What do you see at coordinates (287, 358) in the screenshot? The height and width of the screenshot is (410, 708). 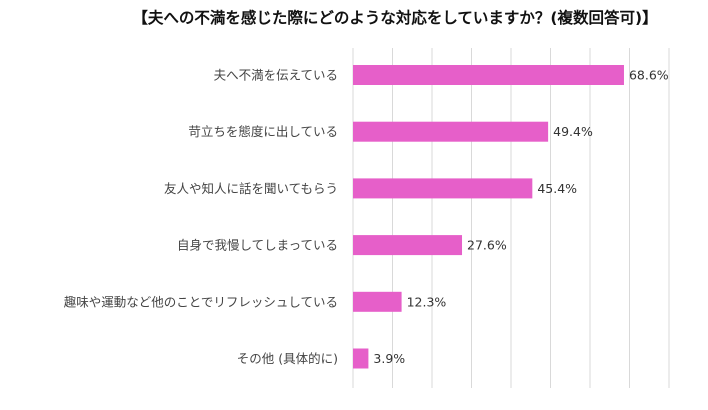 I see `category-label: その他 (具体的に)` at bounding box center [287, 358].